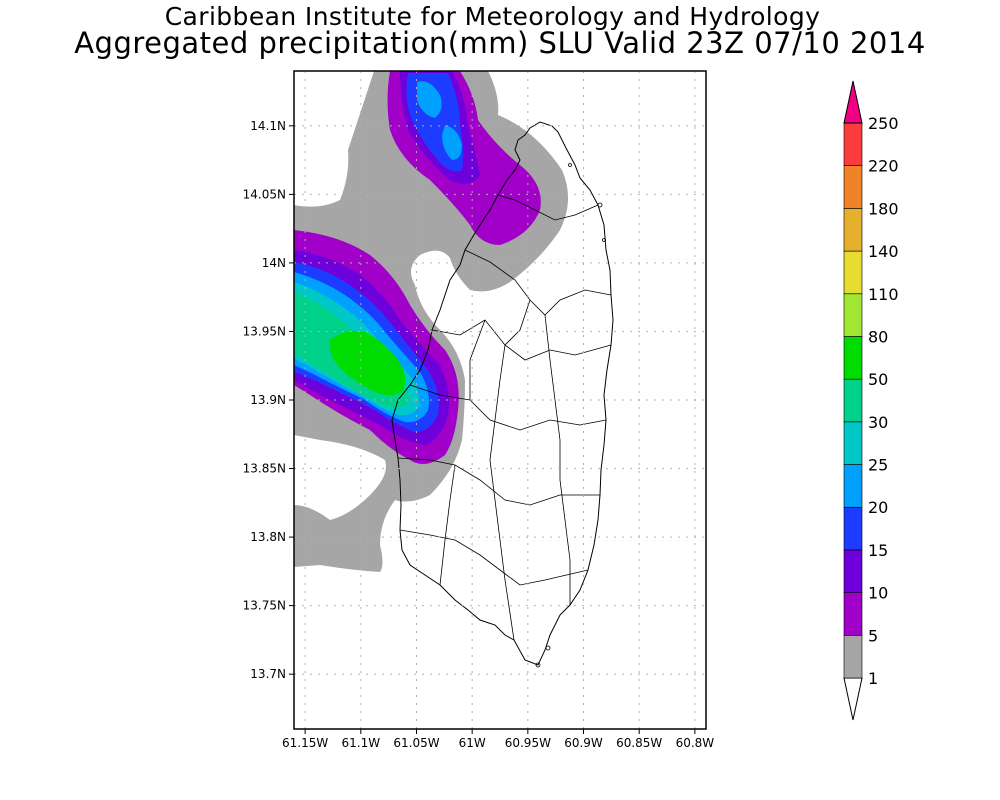  What do you see at coordinates (873, 635) in the screenshot?
I see `colorbar-label: 5` at bounding box center [873, 635].